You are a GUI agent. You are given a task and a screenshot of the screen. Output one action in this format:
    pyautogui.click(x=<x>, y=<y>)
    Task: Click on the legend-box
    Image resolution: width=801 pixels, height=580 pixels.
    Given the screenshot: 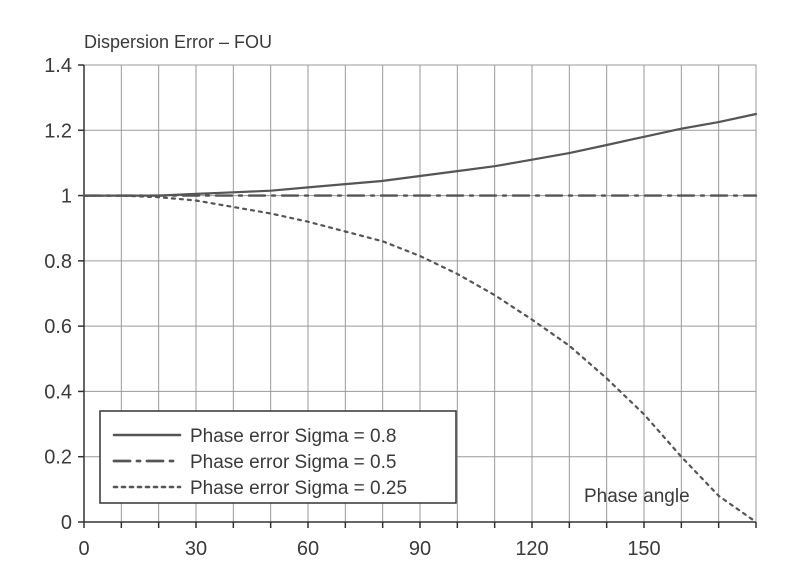 What is the action you would take?
    pyautogui.click(x=278, y=457)
    